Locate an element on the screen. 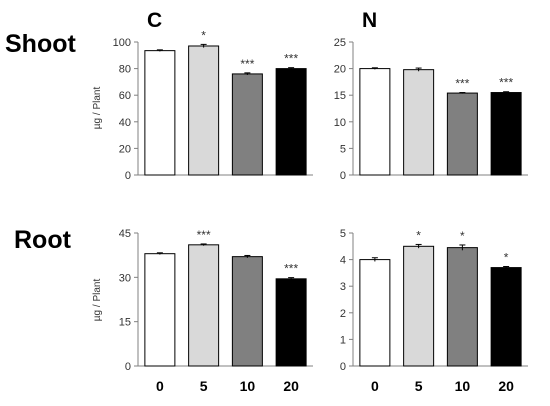  y-tick-label: 2 is located at coordinates (343, 314).